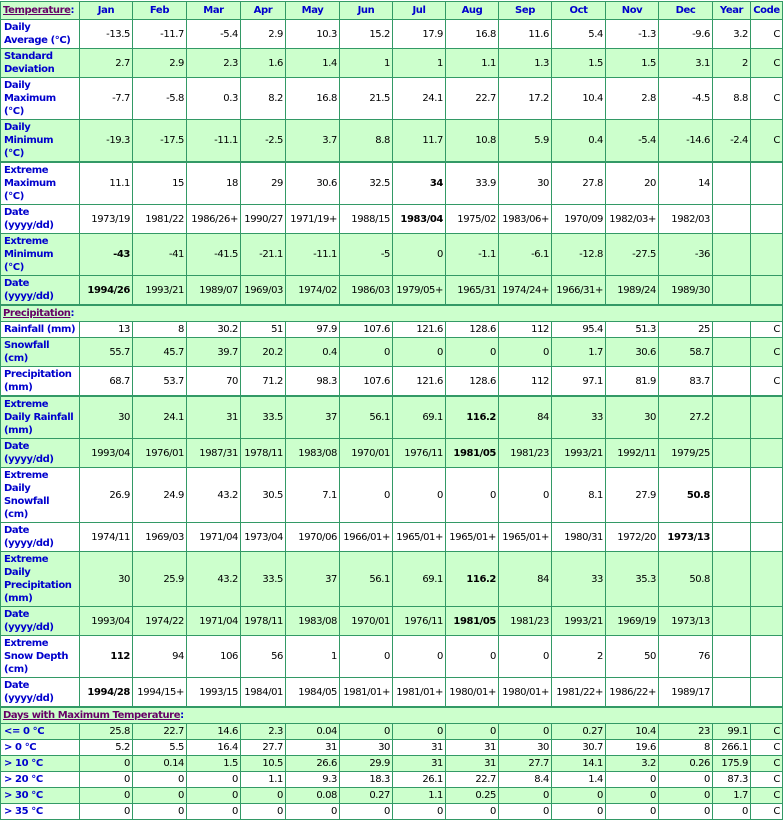  Describe the element at coordinates (40, 621) in the screenshot. I see `row-label: Date (yyyy/dd)` at that location.